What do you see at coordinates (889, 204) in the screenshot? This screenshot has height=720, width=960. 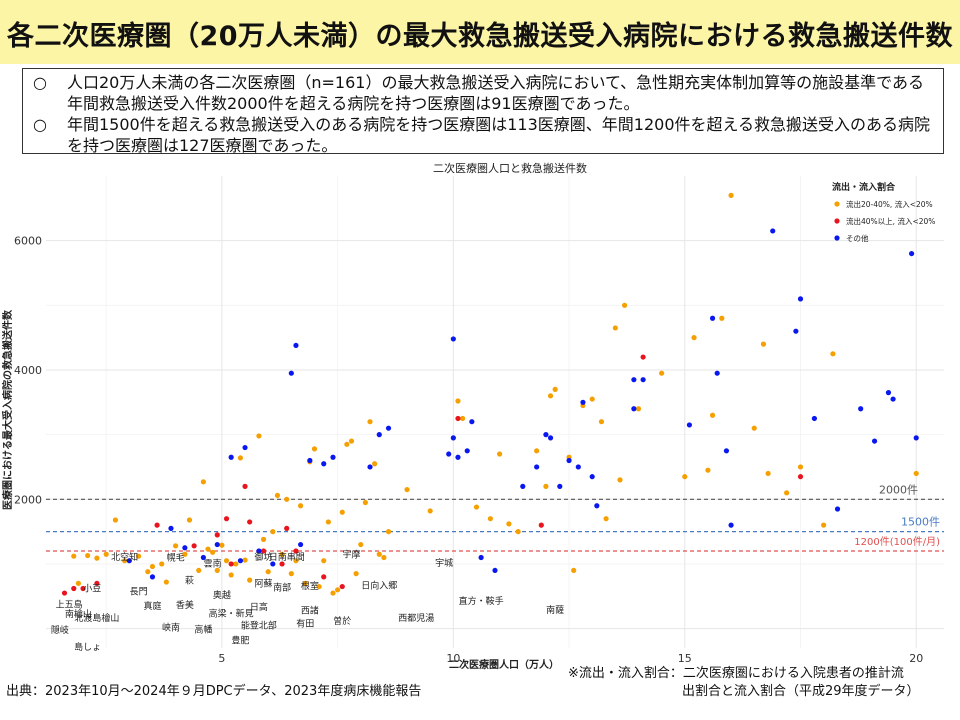 I see `legend-label: 流出20-40%, 流入<20%` at bounding box center [889, 204].